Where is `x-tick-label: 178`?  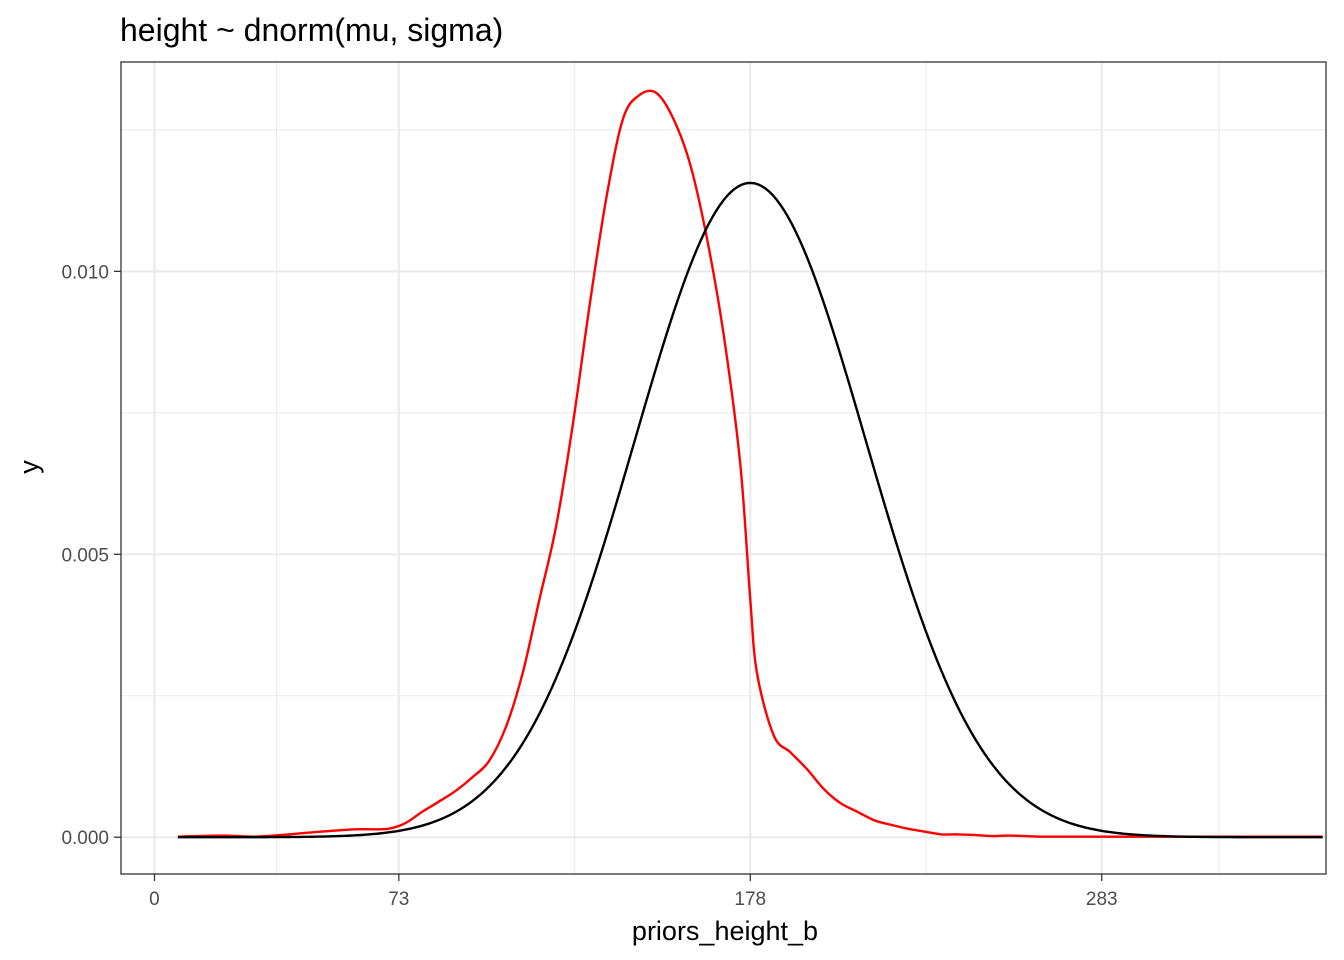
x-tick-label: 178 is located at coordinates (750, 899).